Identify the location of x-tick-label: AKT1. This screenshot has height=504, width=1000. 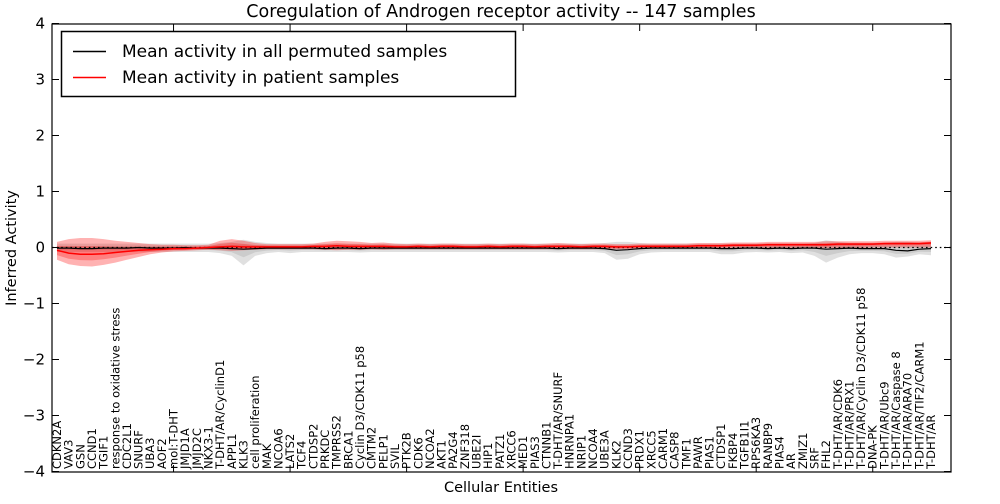
(442, 454).